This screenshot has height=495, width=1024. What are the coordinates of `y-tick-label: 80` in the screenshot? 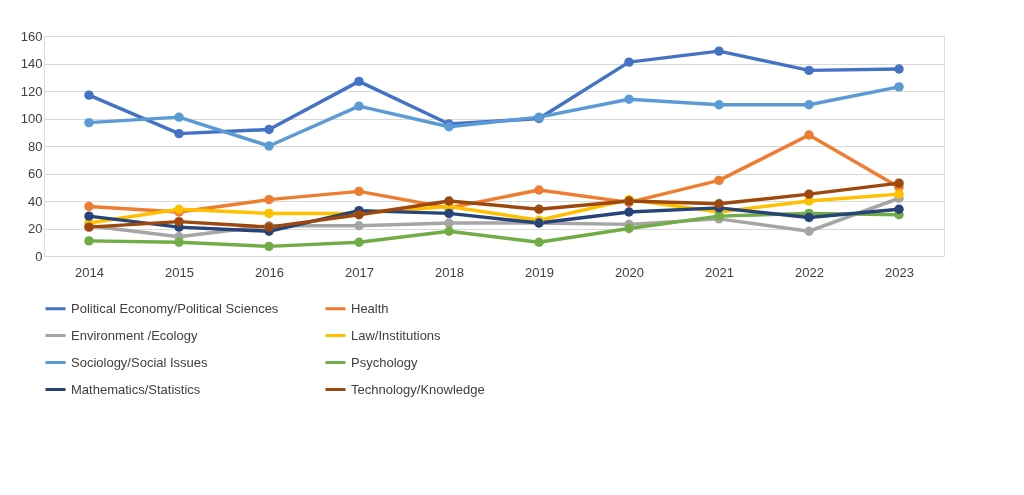 It's located at (35, 146).